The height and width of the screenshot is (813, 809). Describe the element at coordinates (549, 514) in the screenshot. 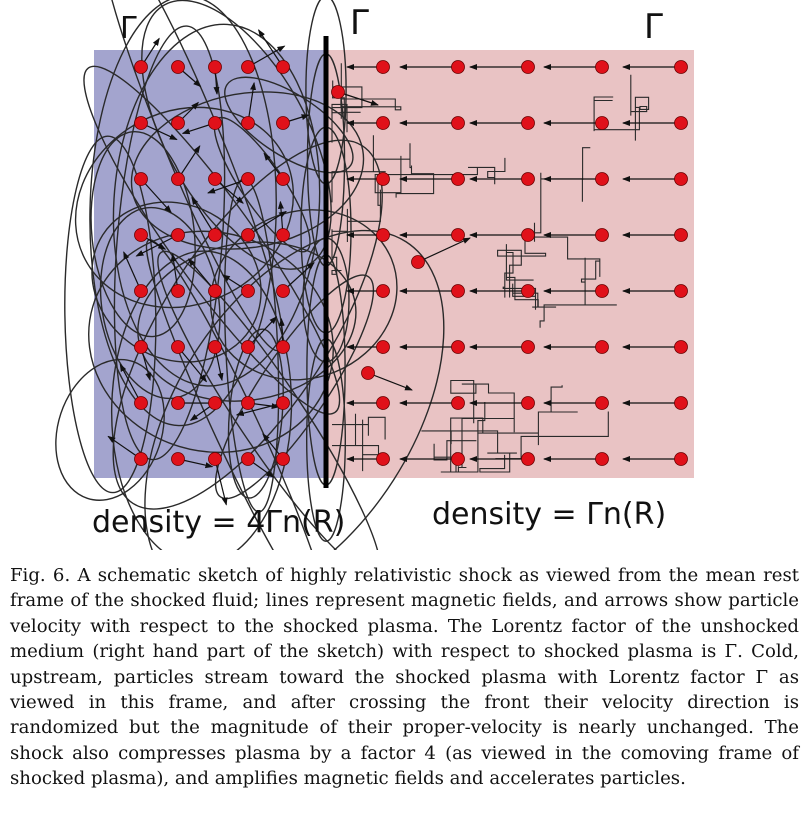

I see `upstream-density-label: density = Γn(R)` at that location.